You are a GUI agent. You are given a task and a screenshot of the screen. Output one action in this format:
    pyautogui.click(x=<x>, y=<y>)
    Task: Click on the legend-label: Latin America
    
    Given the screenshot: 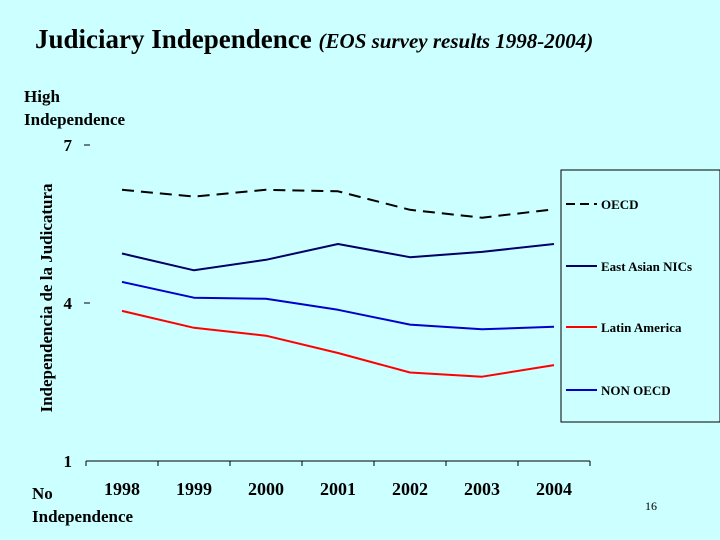 What is the action you would take?
    pyautogui.click(x=641, y=327)
    